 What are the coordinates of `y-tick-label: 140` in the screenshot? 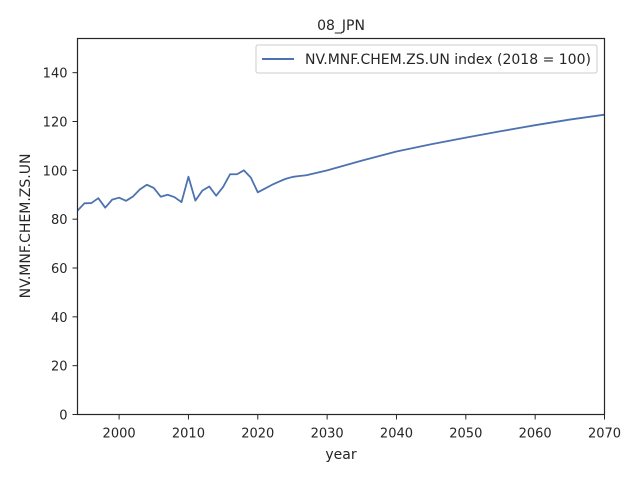 It's located at (55, 74).